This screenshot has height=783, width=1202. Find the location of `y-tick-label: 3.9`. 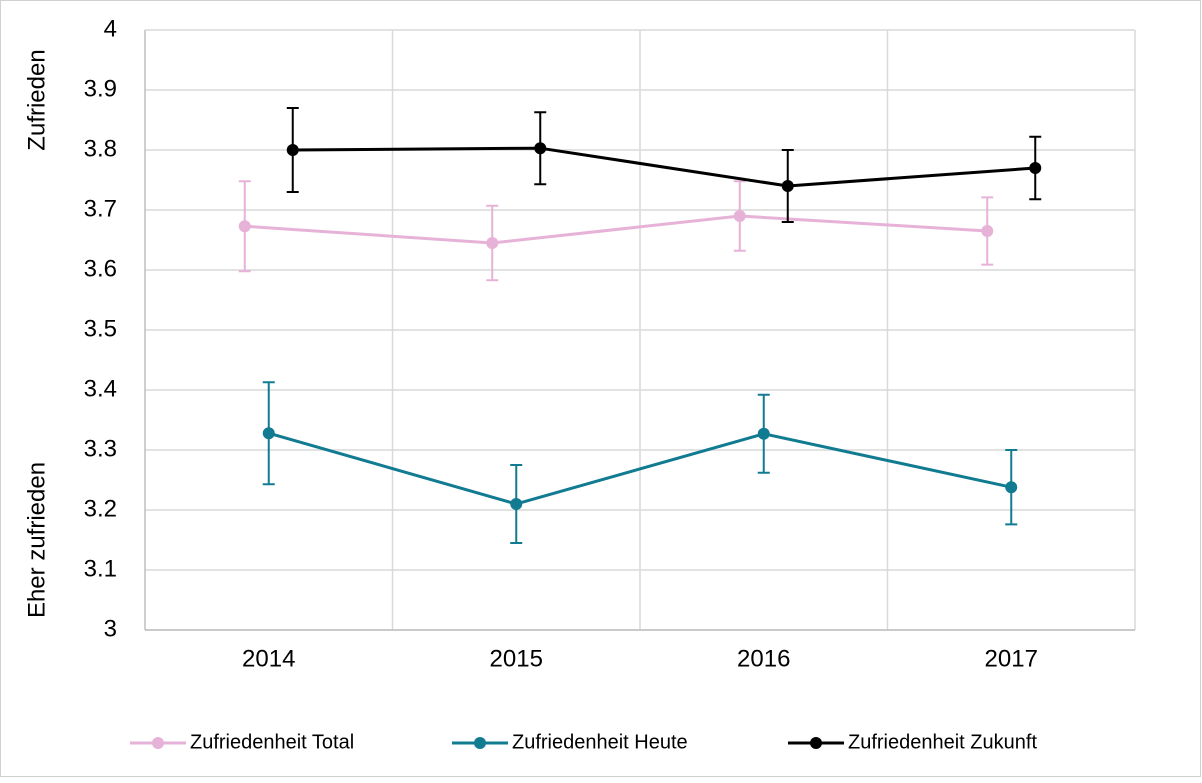

y-tick-label: 3.9 is located at coordinates (100, 88).